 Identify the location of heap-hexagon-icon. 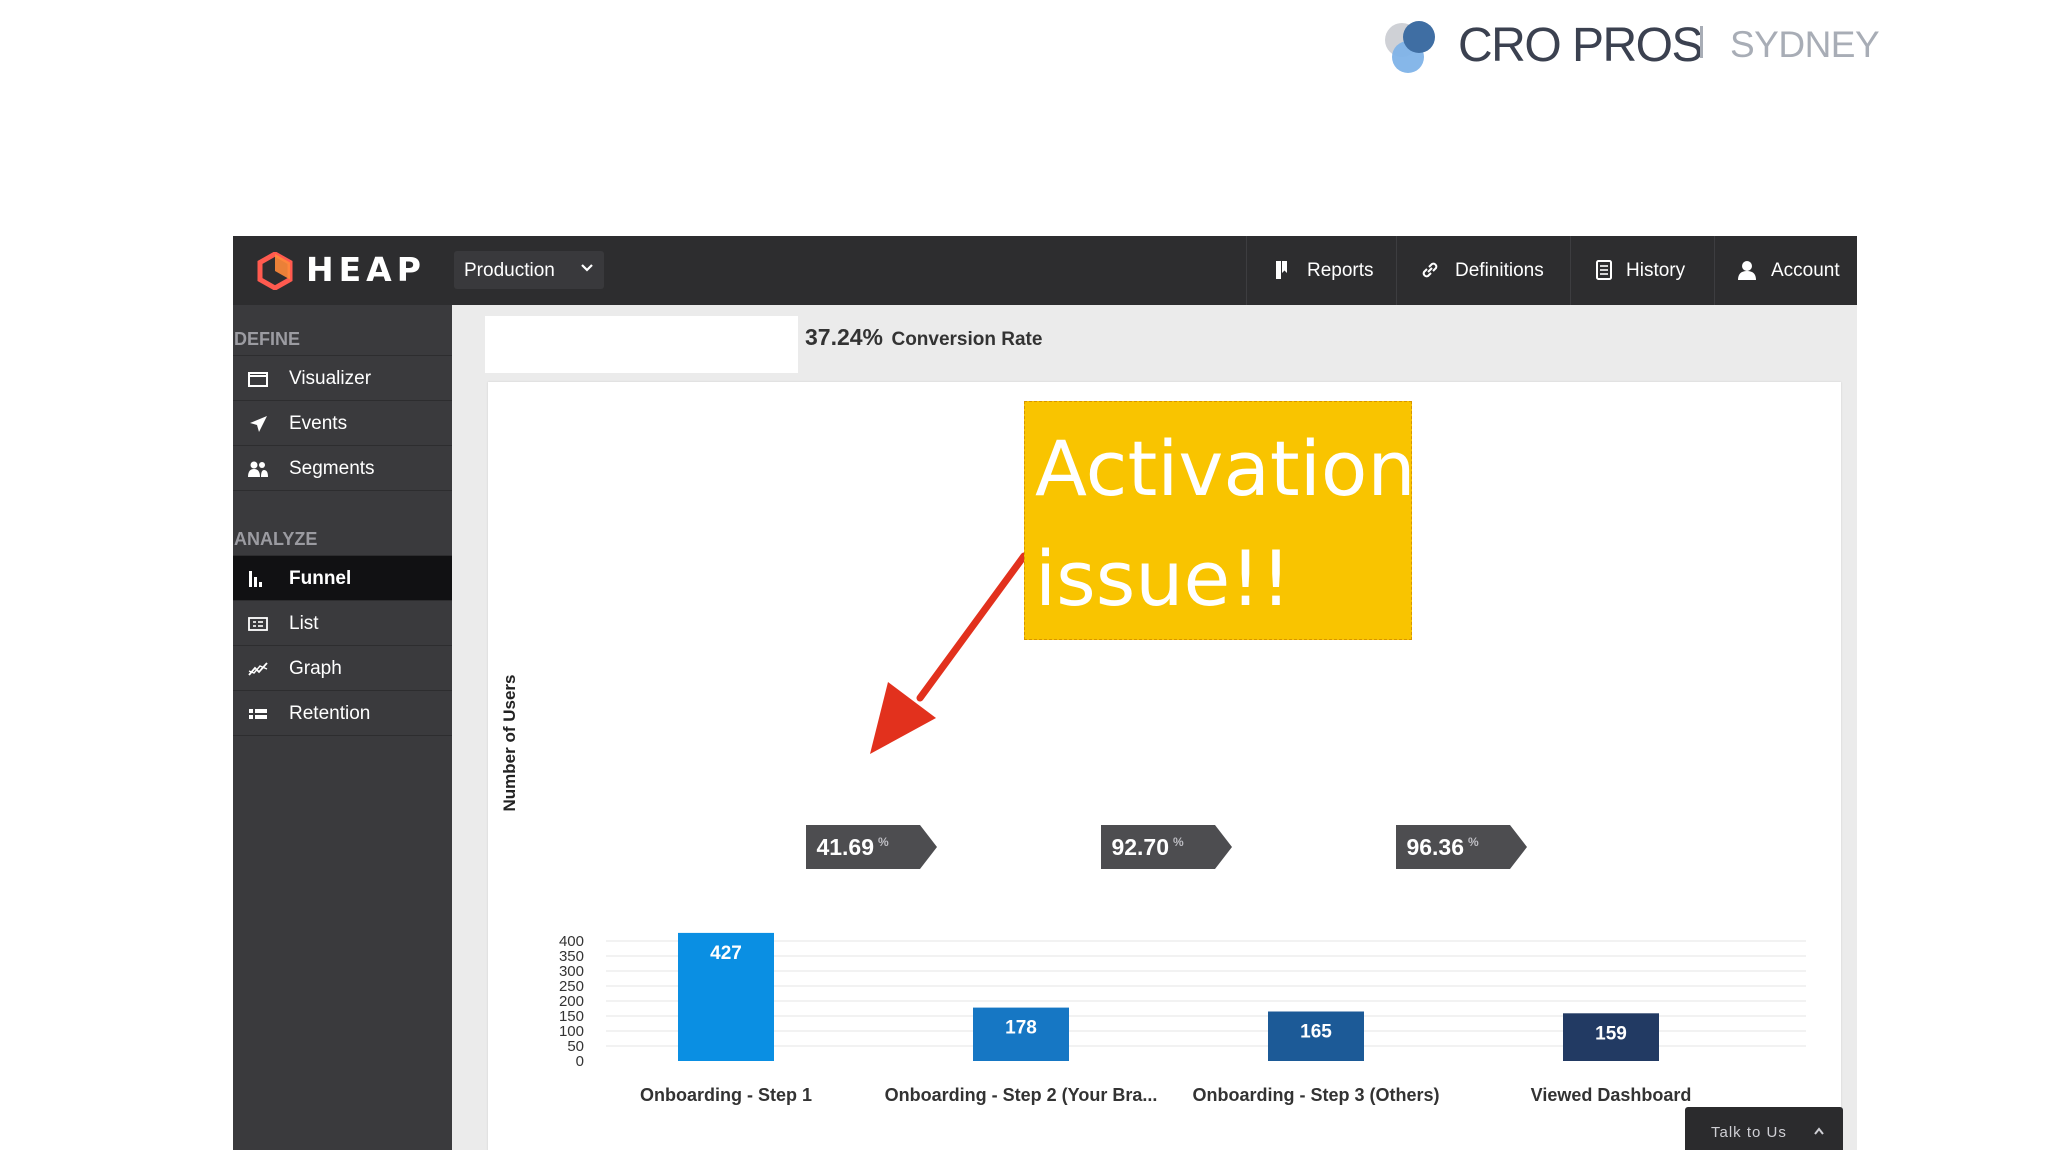
(275, 271).